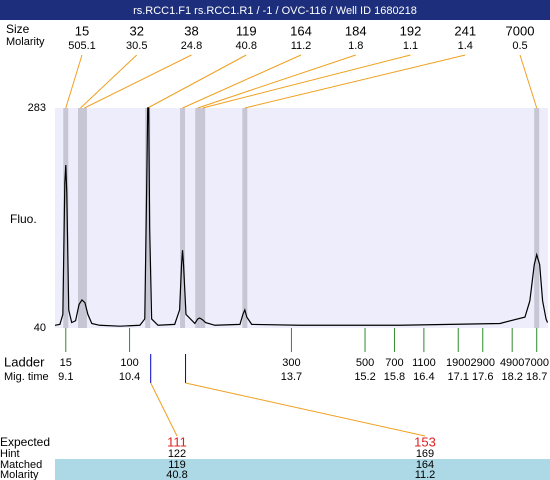 This screenshot has width=550, height=480. Describe the element at coordinates (37, 108) in the screenshot. I see `y-tick-label: 283` at that location.